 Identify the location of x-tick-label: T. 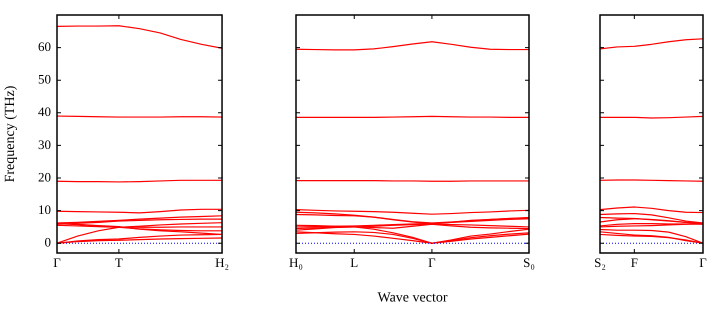
(118, 262).